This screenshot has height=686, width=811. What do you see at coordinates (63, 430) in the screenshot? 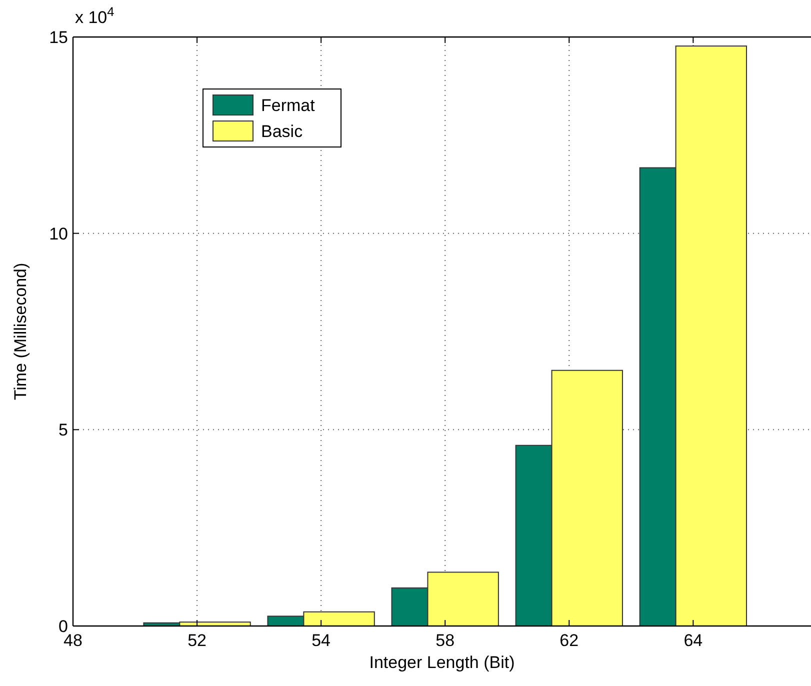
I see `y-tick-label: 5` at bounding box center [63, 430].